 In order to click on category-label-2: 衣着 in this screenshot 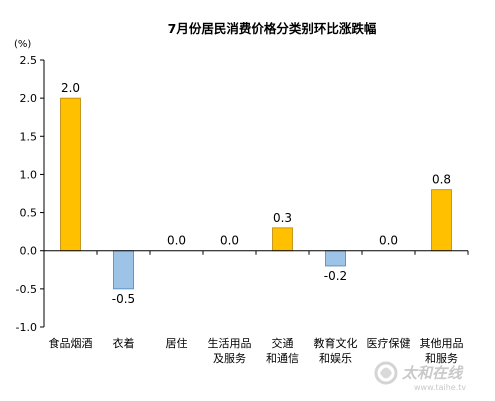, I will do `click(124, 343)`.